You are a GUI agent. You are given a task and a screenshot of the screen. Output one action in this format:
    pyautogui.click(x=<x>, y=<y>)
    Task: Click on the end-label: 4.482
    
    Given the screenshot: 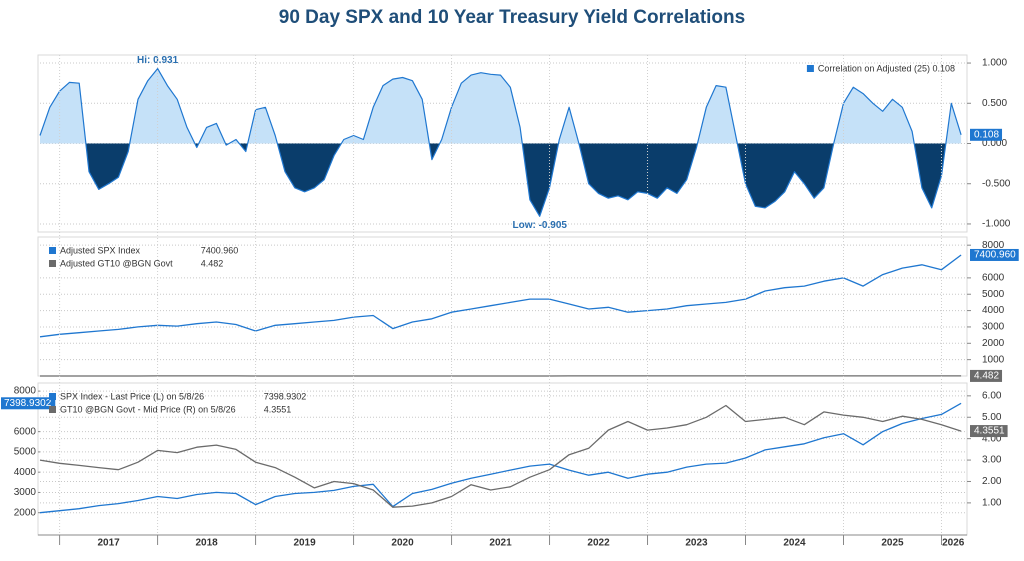 What is the action you would take?
    pyautogui.click(x=986, y=375)
    